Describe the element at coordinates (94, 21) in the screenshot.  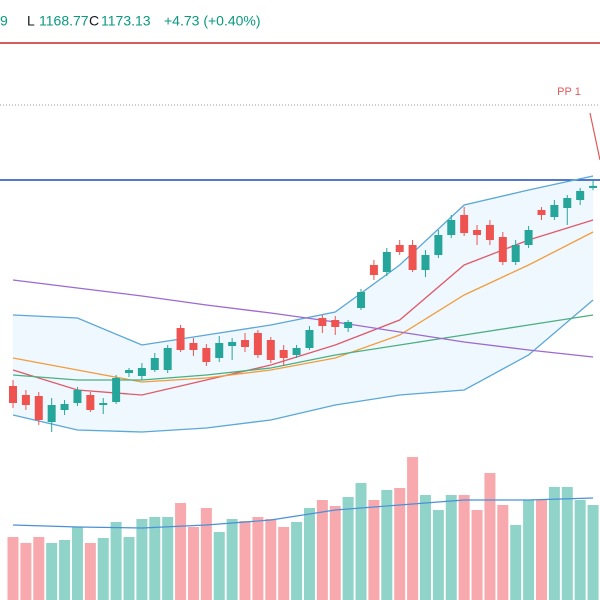
I see `close-label: C` at that location.